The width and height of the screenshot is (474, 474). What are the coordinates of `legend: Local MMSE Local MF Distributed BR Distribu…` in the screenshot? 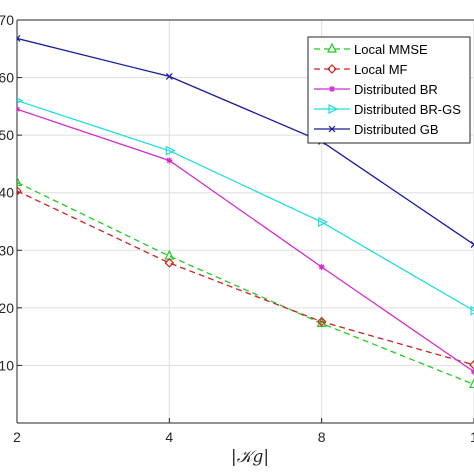 It's located at (389, 90).